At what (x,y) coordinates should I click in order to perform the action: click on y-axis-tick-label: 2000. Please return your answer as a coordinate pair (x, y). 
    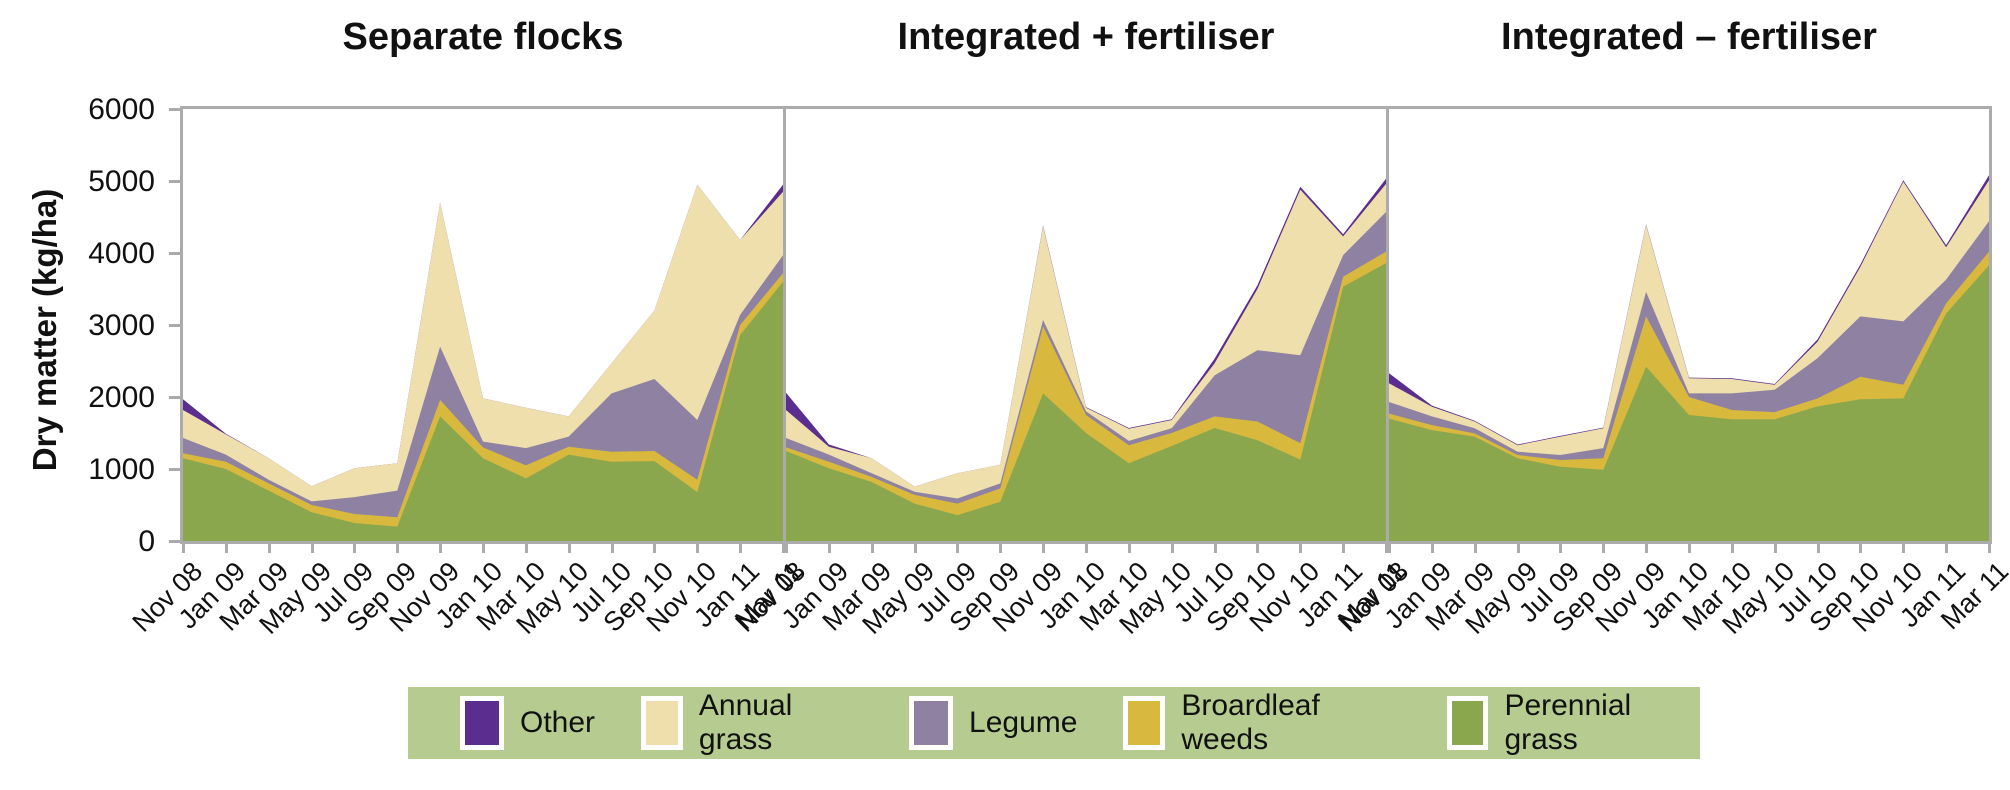
    Looking at the image, I should click on (121, 397).